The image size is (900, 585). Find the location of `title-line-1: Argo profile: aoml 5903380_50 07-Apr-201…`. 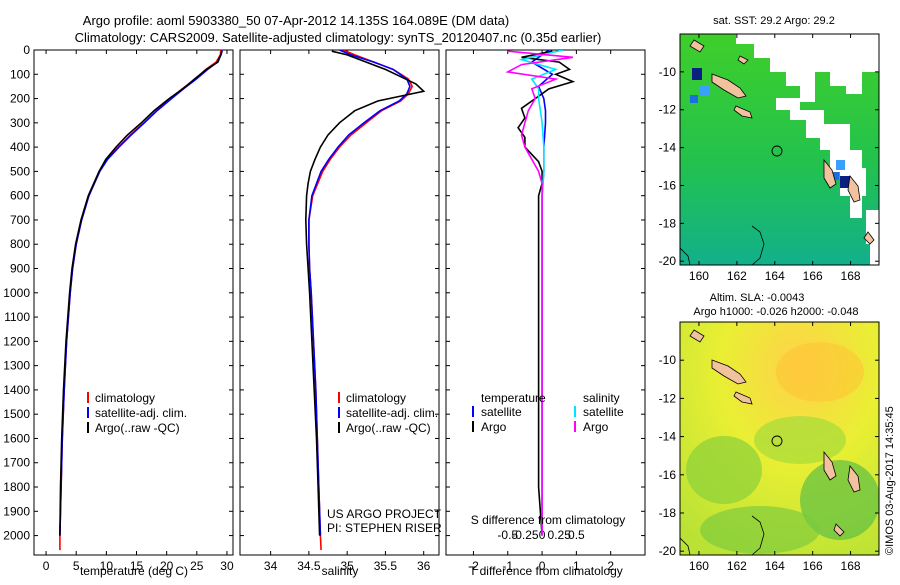

title-line-1: Argo profile: aoml 5903380_50 07-Apr-201… is located at coordinates (296, 20).